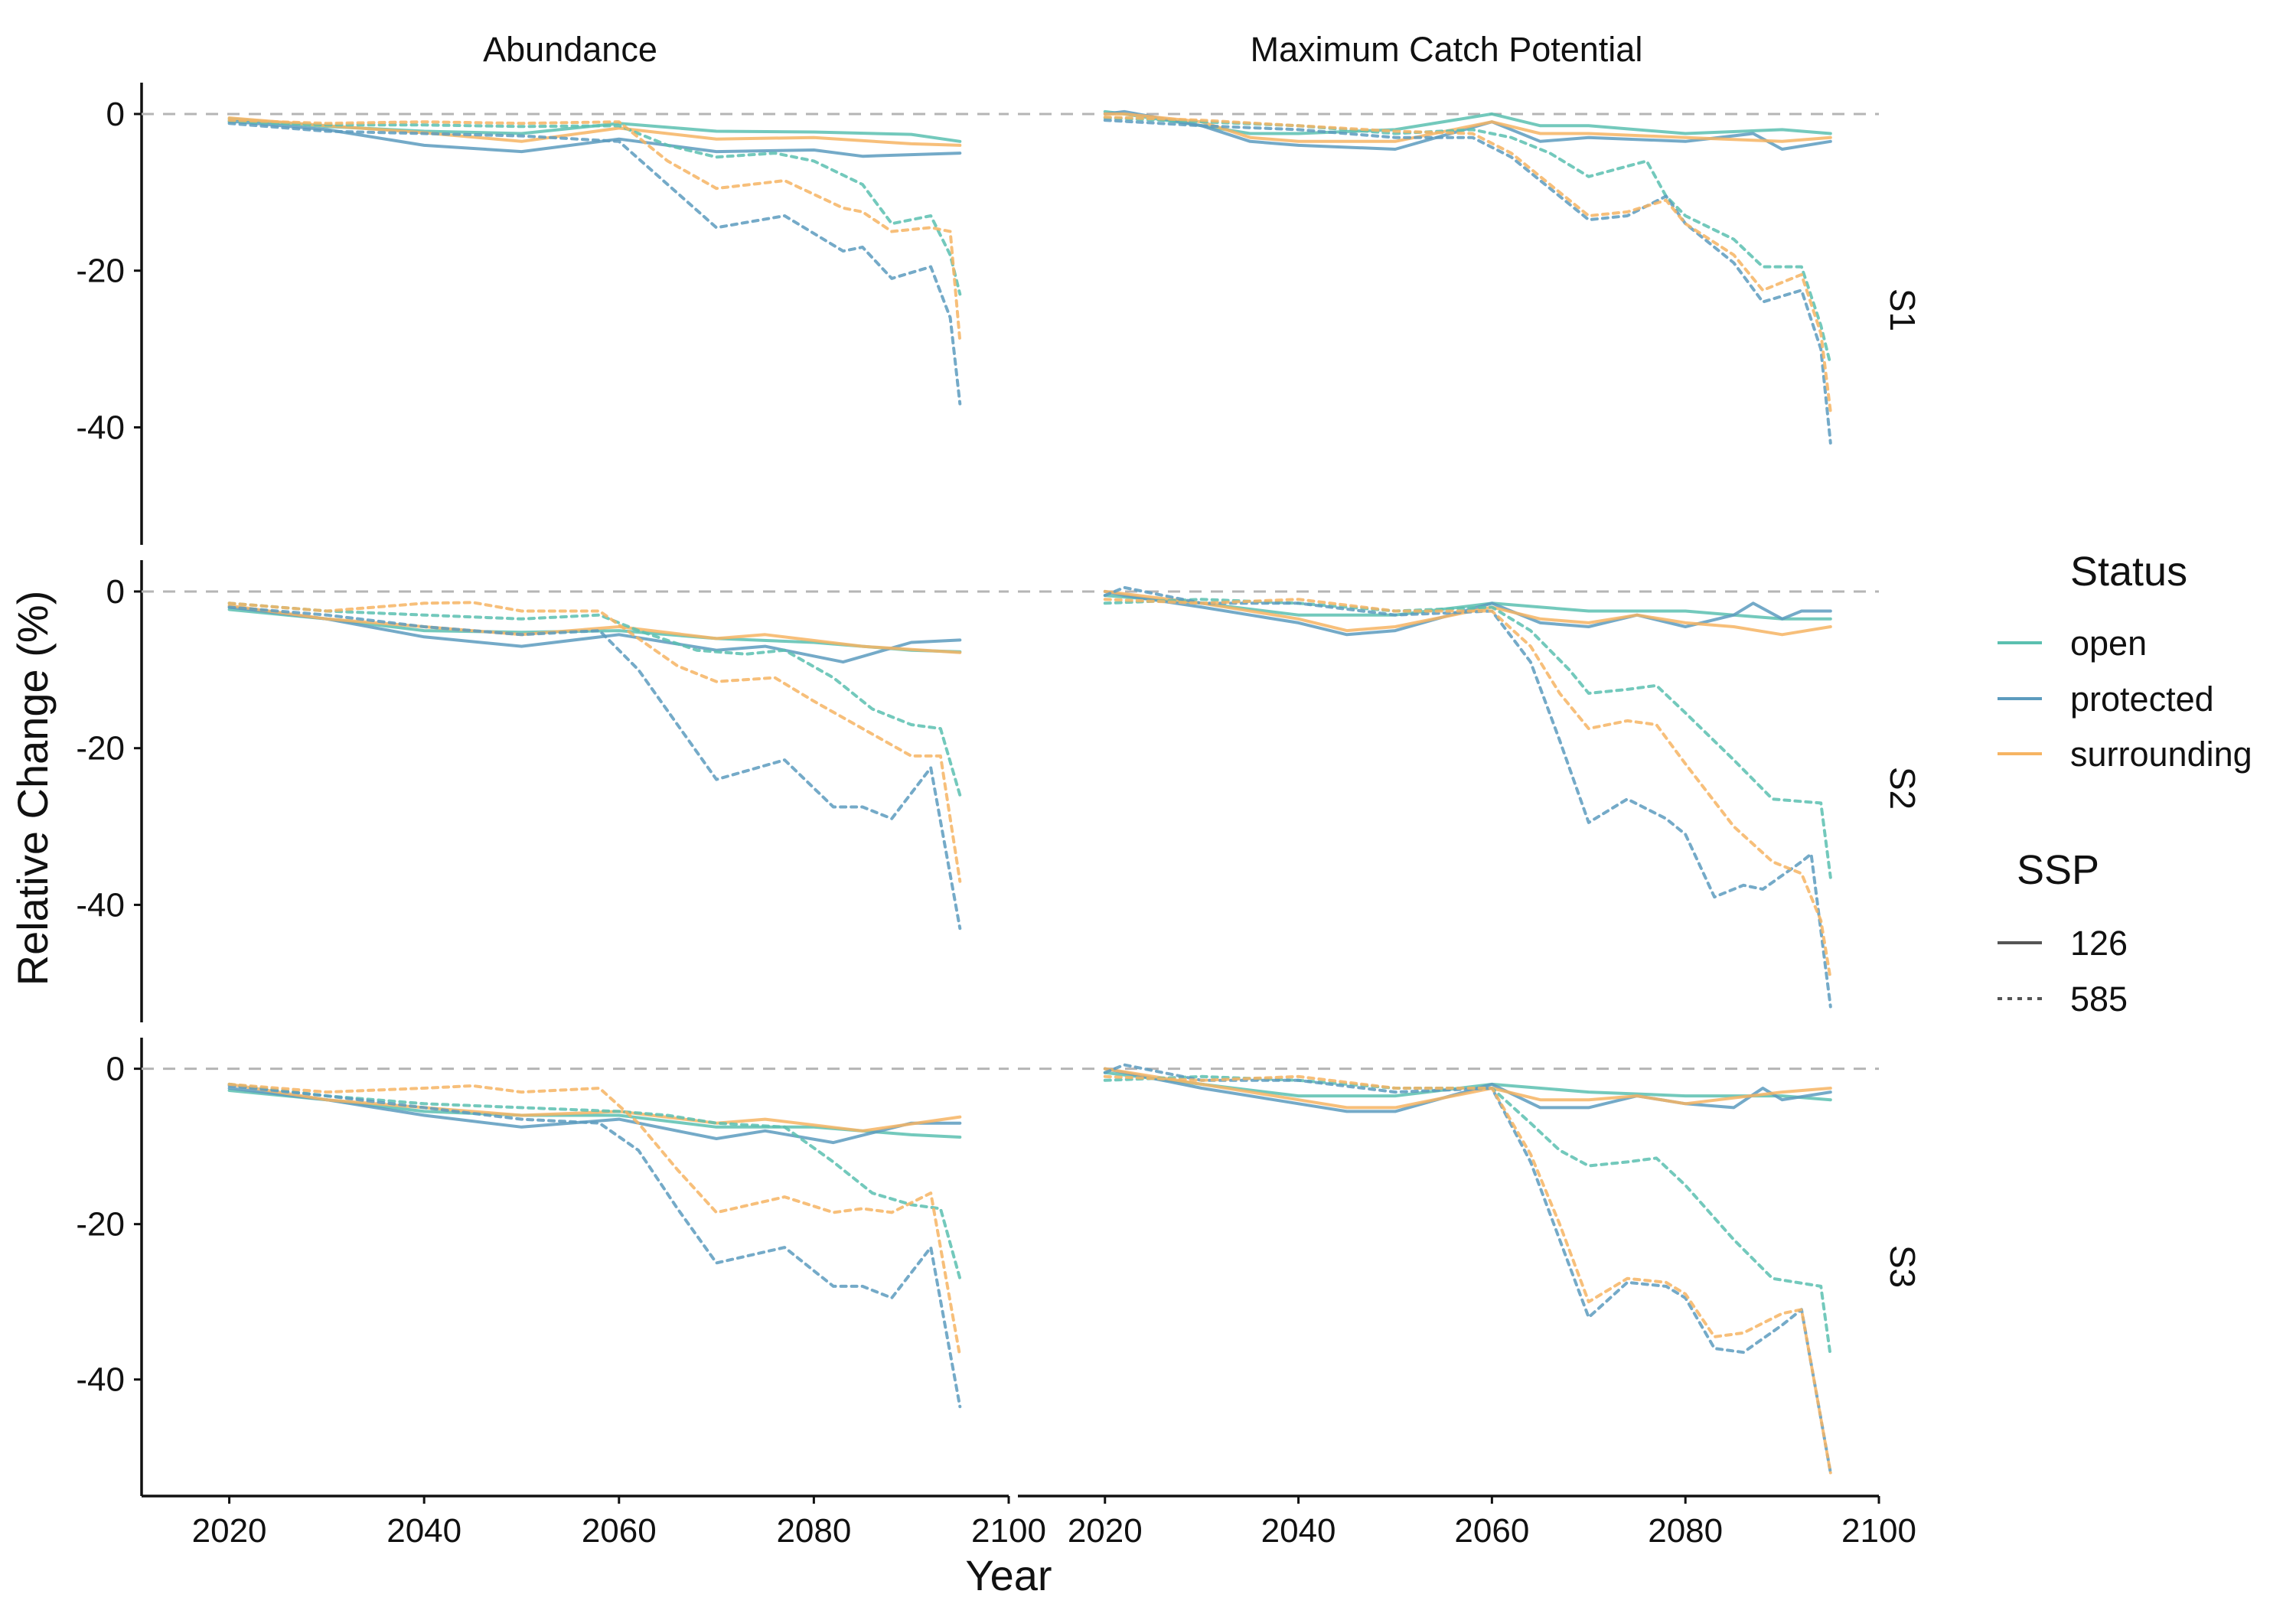 This screenshot has height=1607, width=2296. Describe the element at coordinates (1447, 49) in the screenshot. I see `facet-column-label: Maximum Catch Potential` at that location.